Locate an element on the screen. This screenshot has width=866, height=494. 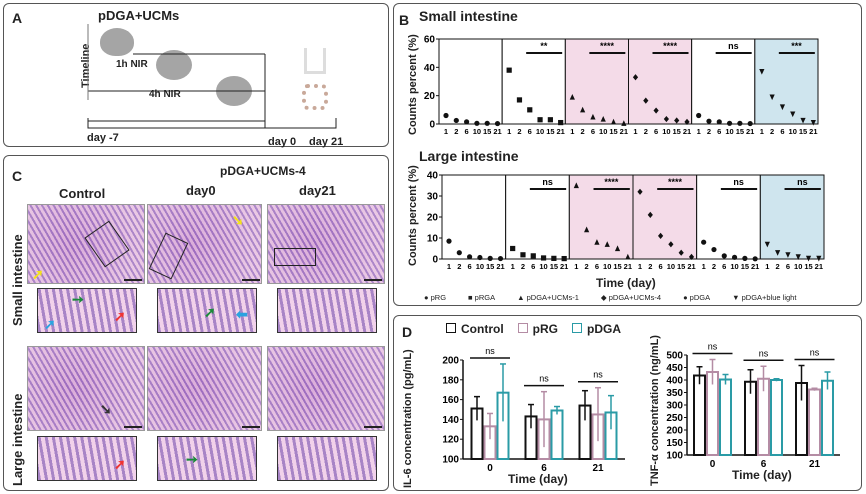
column-header: day21 is located at coordinates (317, 190).